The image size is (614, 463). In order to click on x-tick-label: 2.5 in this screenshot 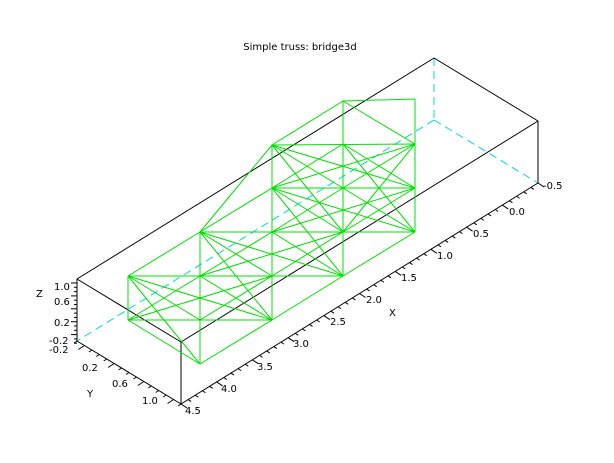, I will do `click(338, 322)`.